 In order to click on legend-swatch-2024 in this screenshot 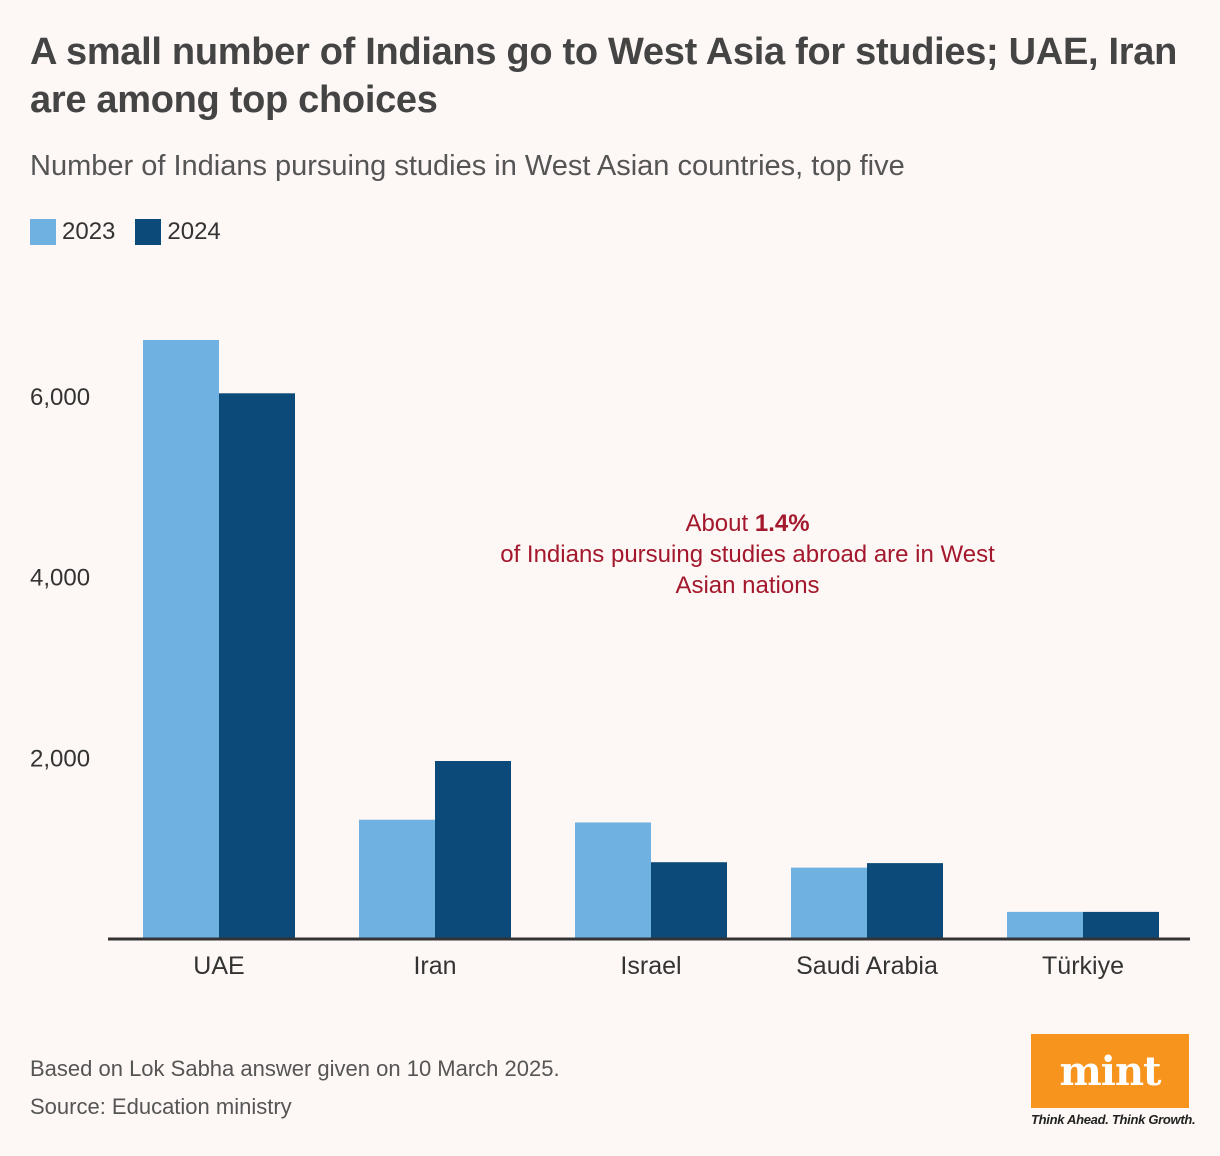, I will do `click(148, 232)`.